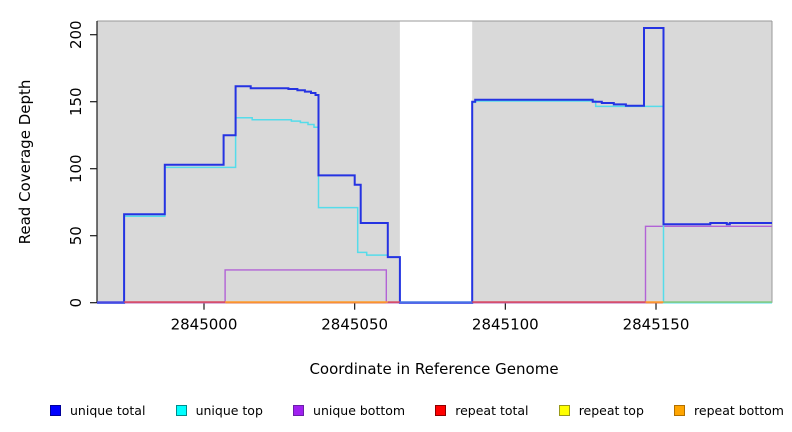 The image size is (792, 432). I want to click on legend-label: repeat total, so click(492, 410).